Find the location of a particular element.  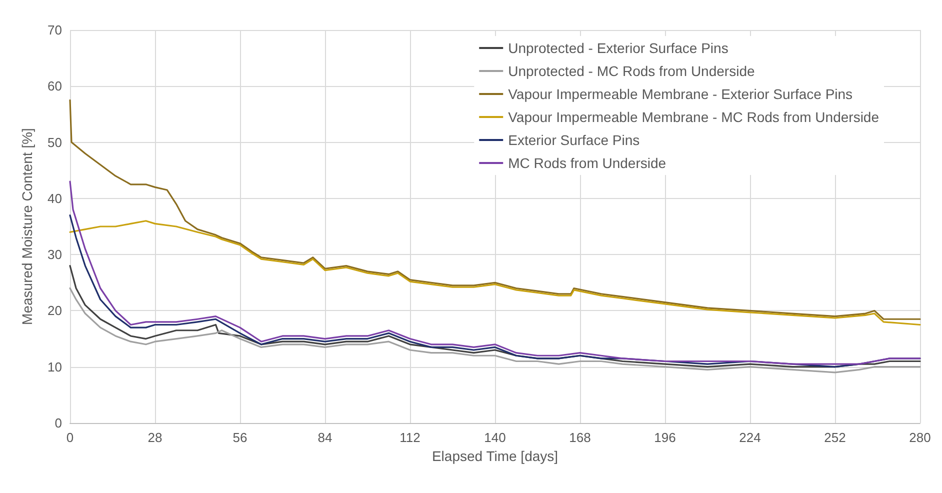

legend-label: Unprotected - MC Rods from Underside is located at coordinates (631, 71).